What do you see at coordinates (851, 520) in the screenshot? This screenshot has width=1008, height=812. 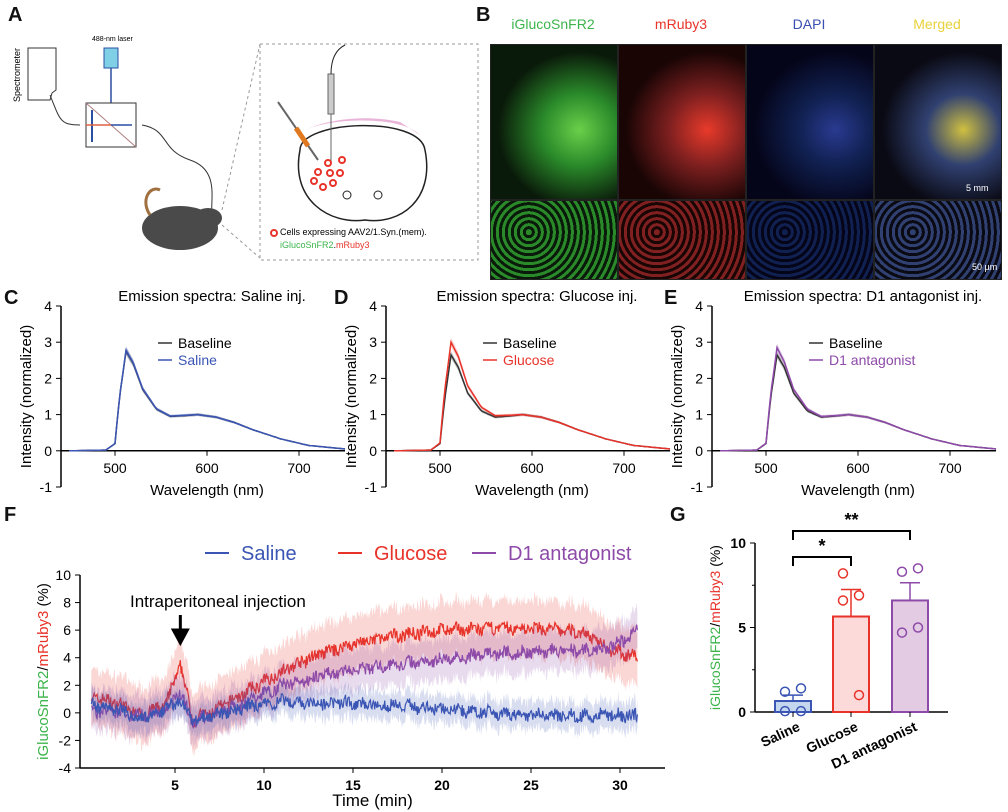 I see `significance-label: **` at bounding box center [851, 520].